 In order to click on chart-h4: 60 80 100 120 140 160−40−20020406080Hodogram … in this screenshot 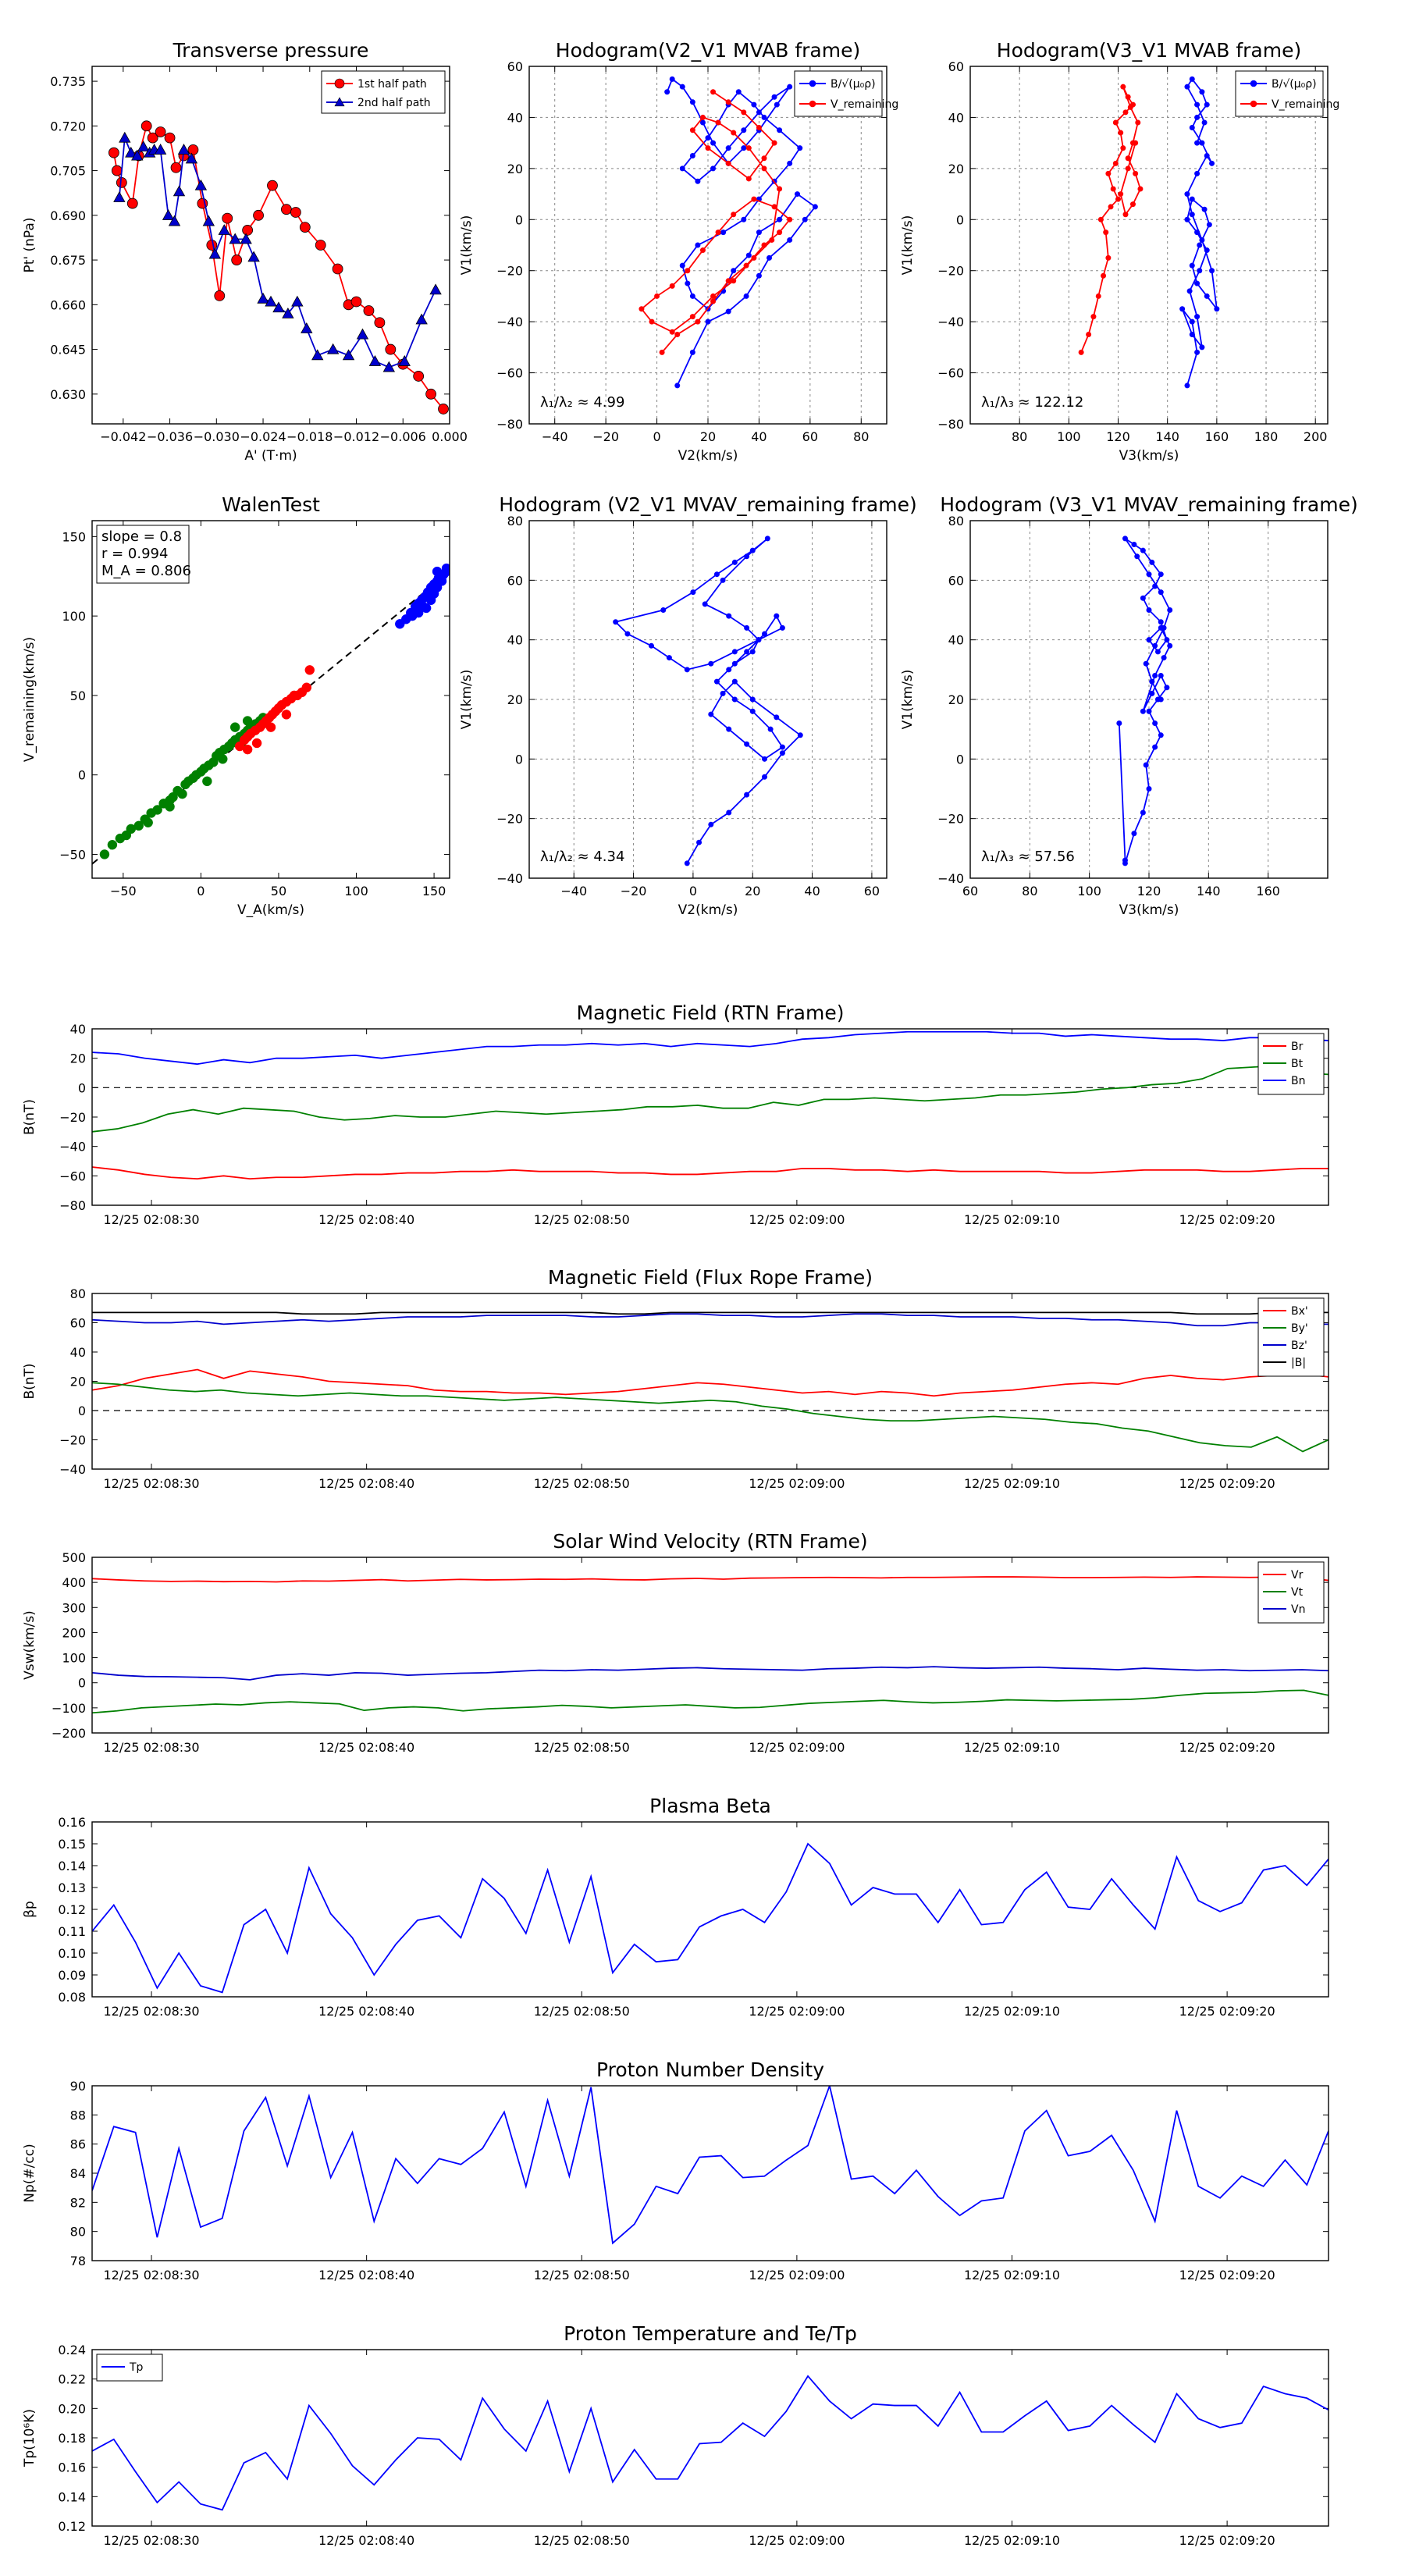, I will do `click(1129, 705)`.